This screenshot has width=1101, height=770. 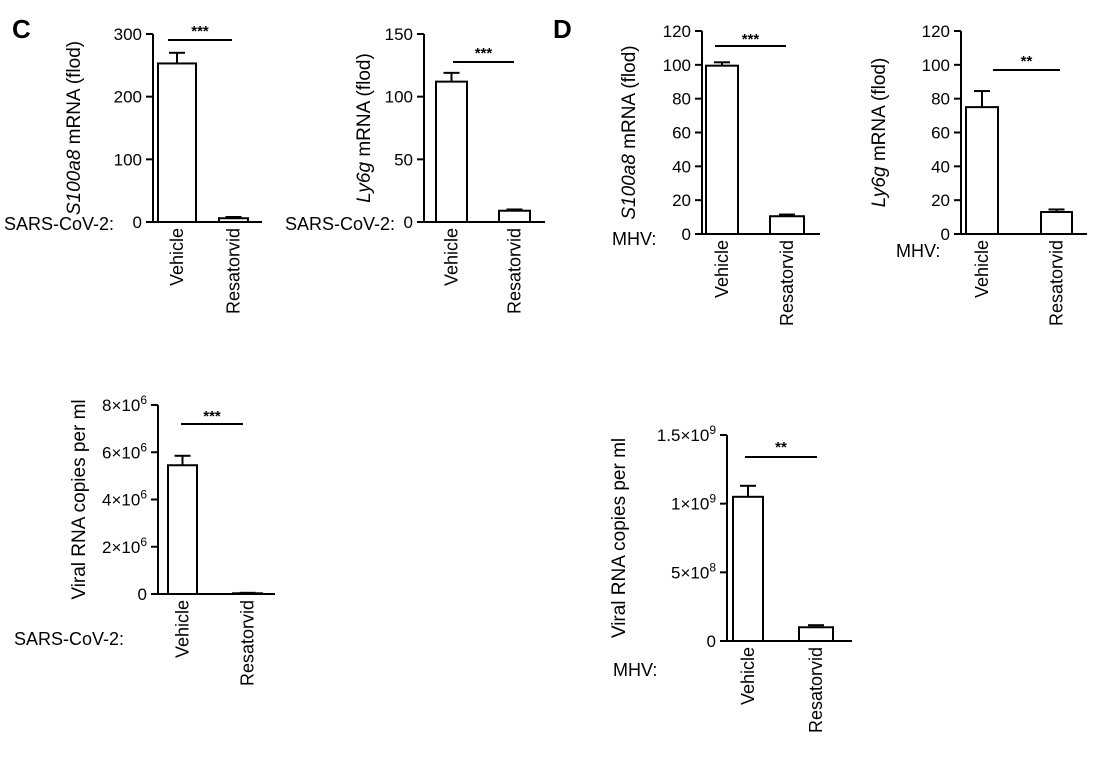 What do you see at coordinates (234, 271) in the screenshot?
I see `category-label-0-1: Resatorvid` at bounding box center [234, 271].